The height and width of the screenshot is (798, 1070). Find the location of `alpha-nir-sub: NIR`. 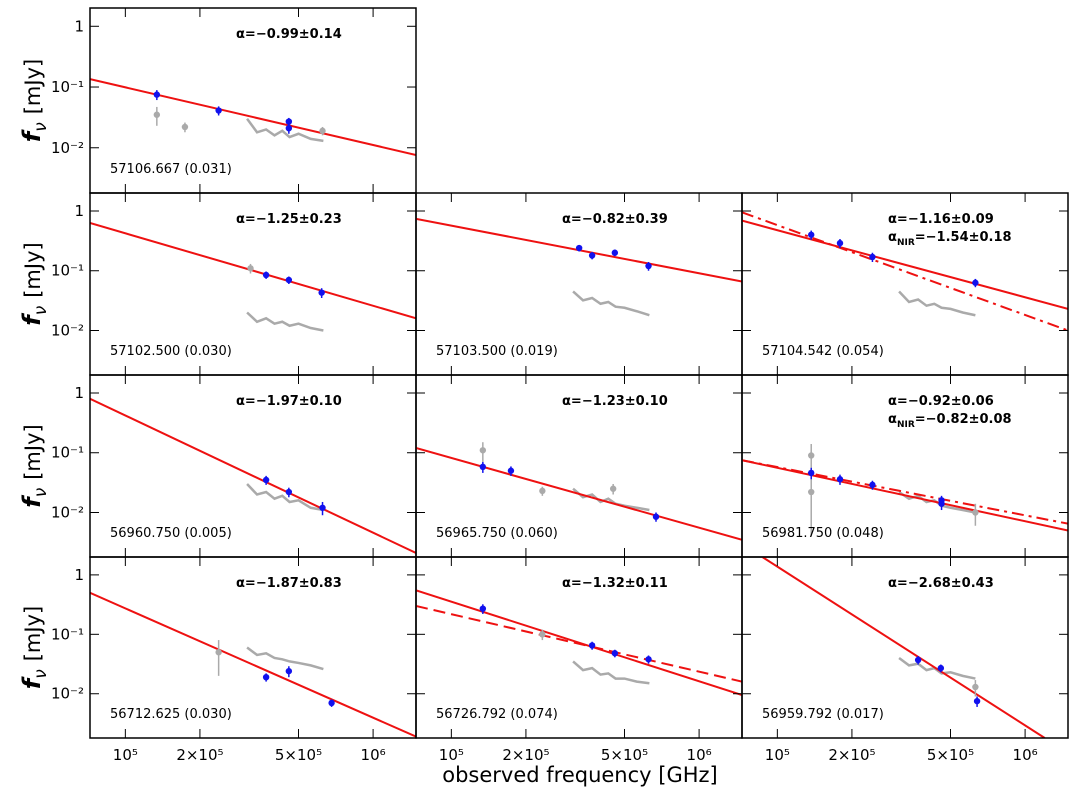

alpha-nir-sub: NIR is located at coordinates (906, 243).